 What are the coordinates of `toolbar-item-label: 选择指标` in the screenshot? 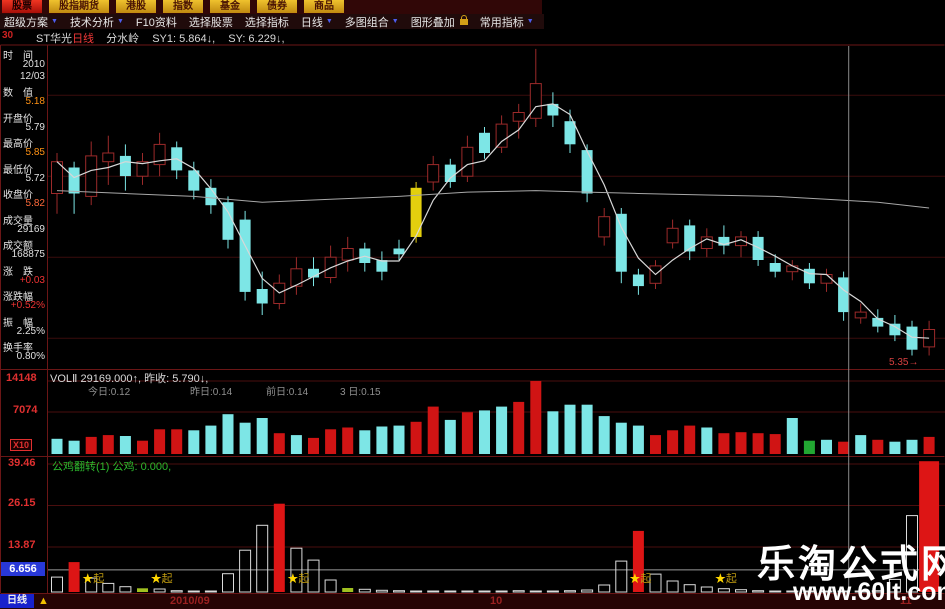 It's located at (266, 22).